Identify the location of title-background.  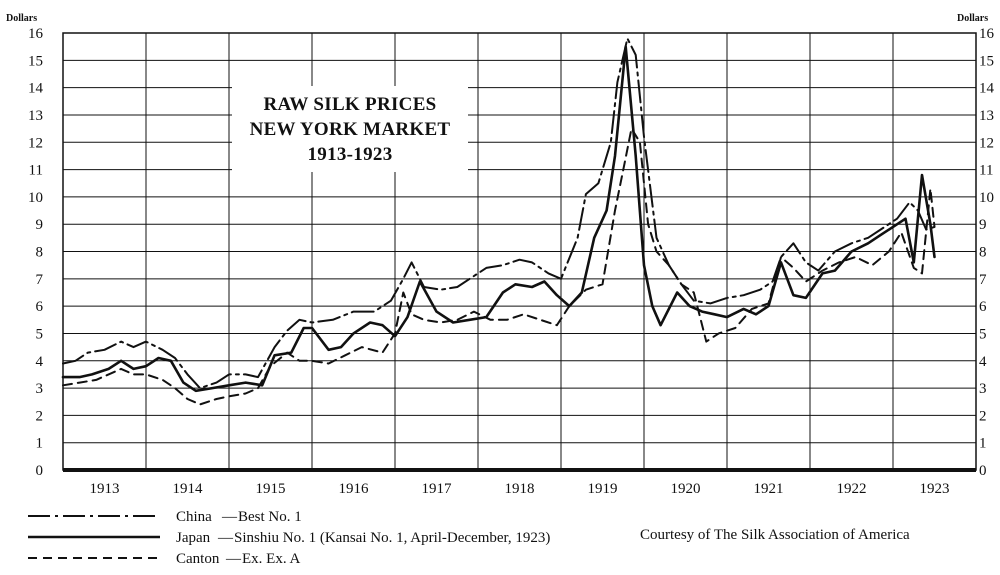
(350, 129).